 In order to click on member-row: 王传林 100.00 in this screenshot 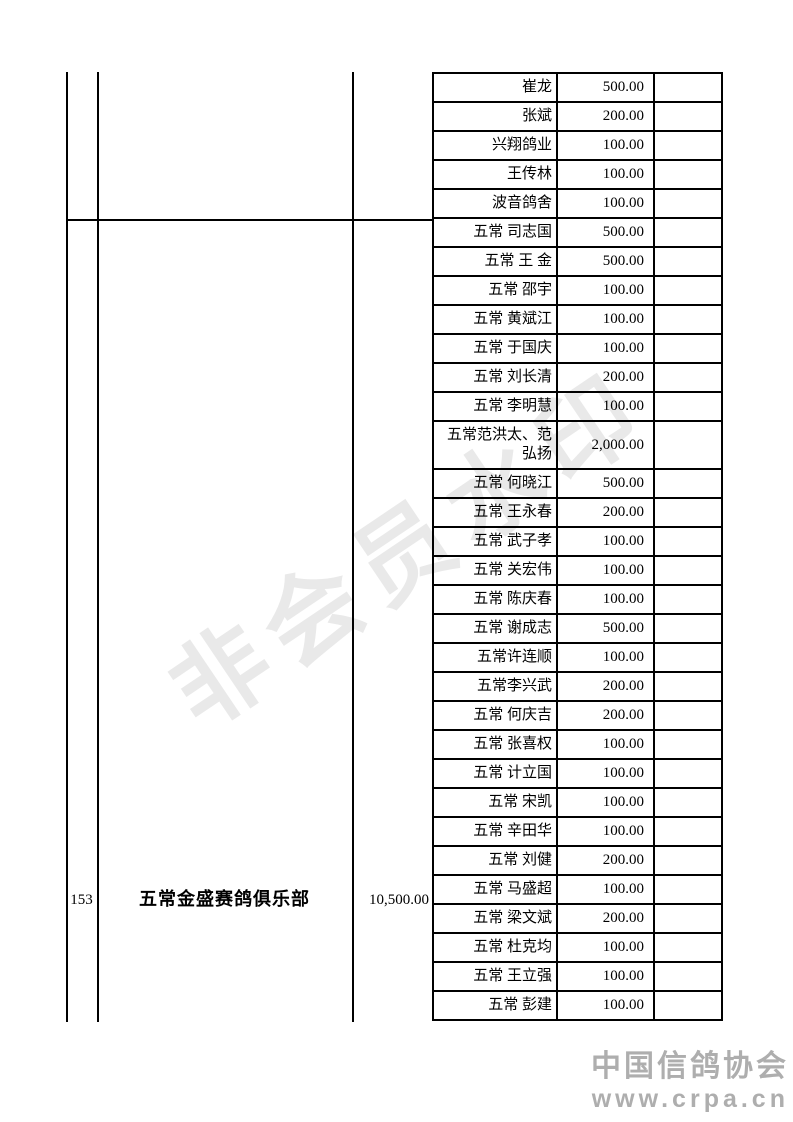, I will do `click(577, 175)`.